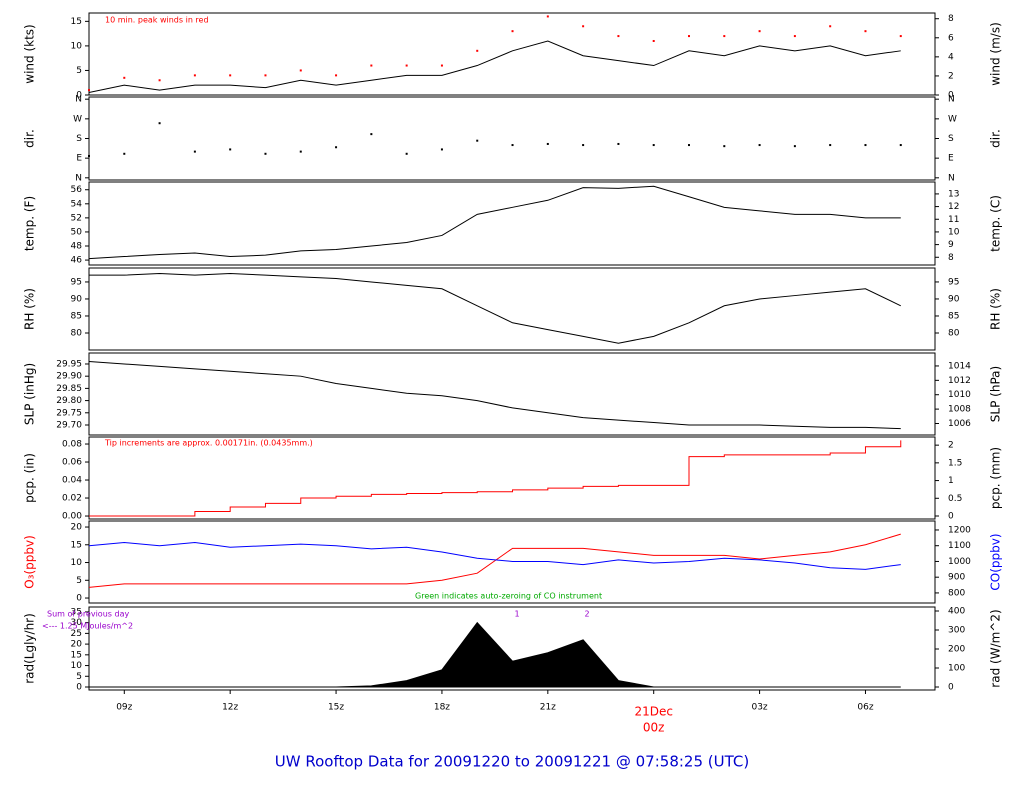  What do you see at coordinates (956, 578) in the screenshot?
I see `y2-tick-label: 900` at bounding box center [956, 578].